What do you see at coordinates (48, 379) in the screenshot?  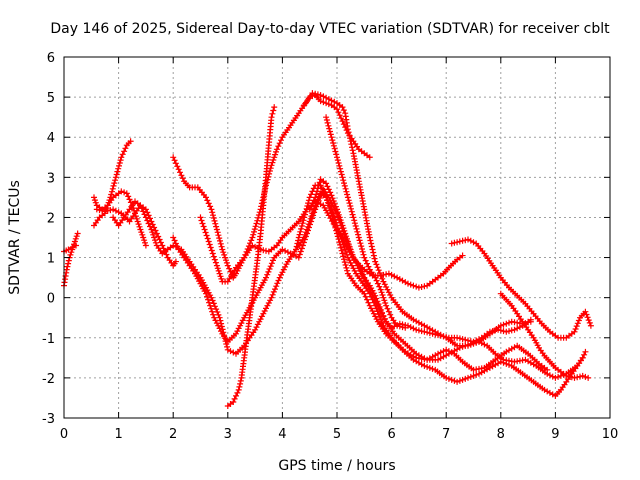 I see `y-tick-label: -2` at bounding box center [48, 379].